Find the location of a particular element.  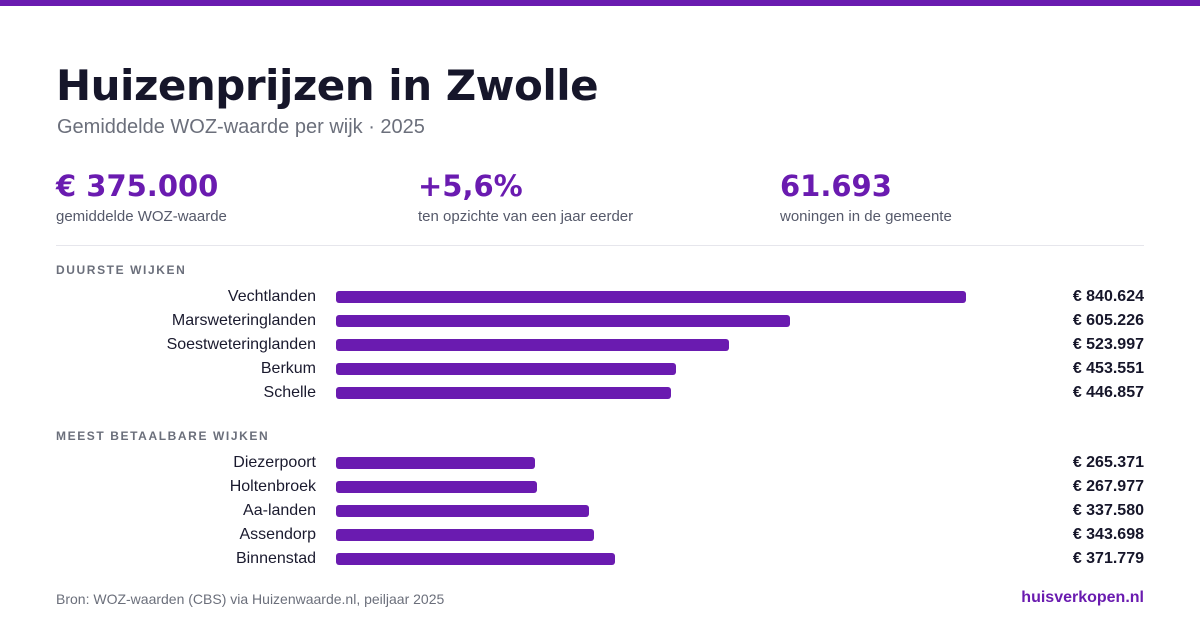

bar-value-label: € 453.551 is located at coordinates (1108, 368).